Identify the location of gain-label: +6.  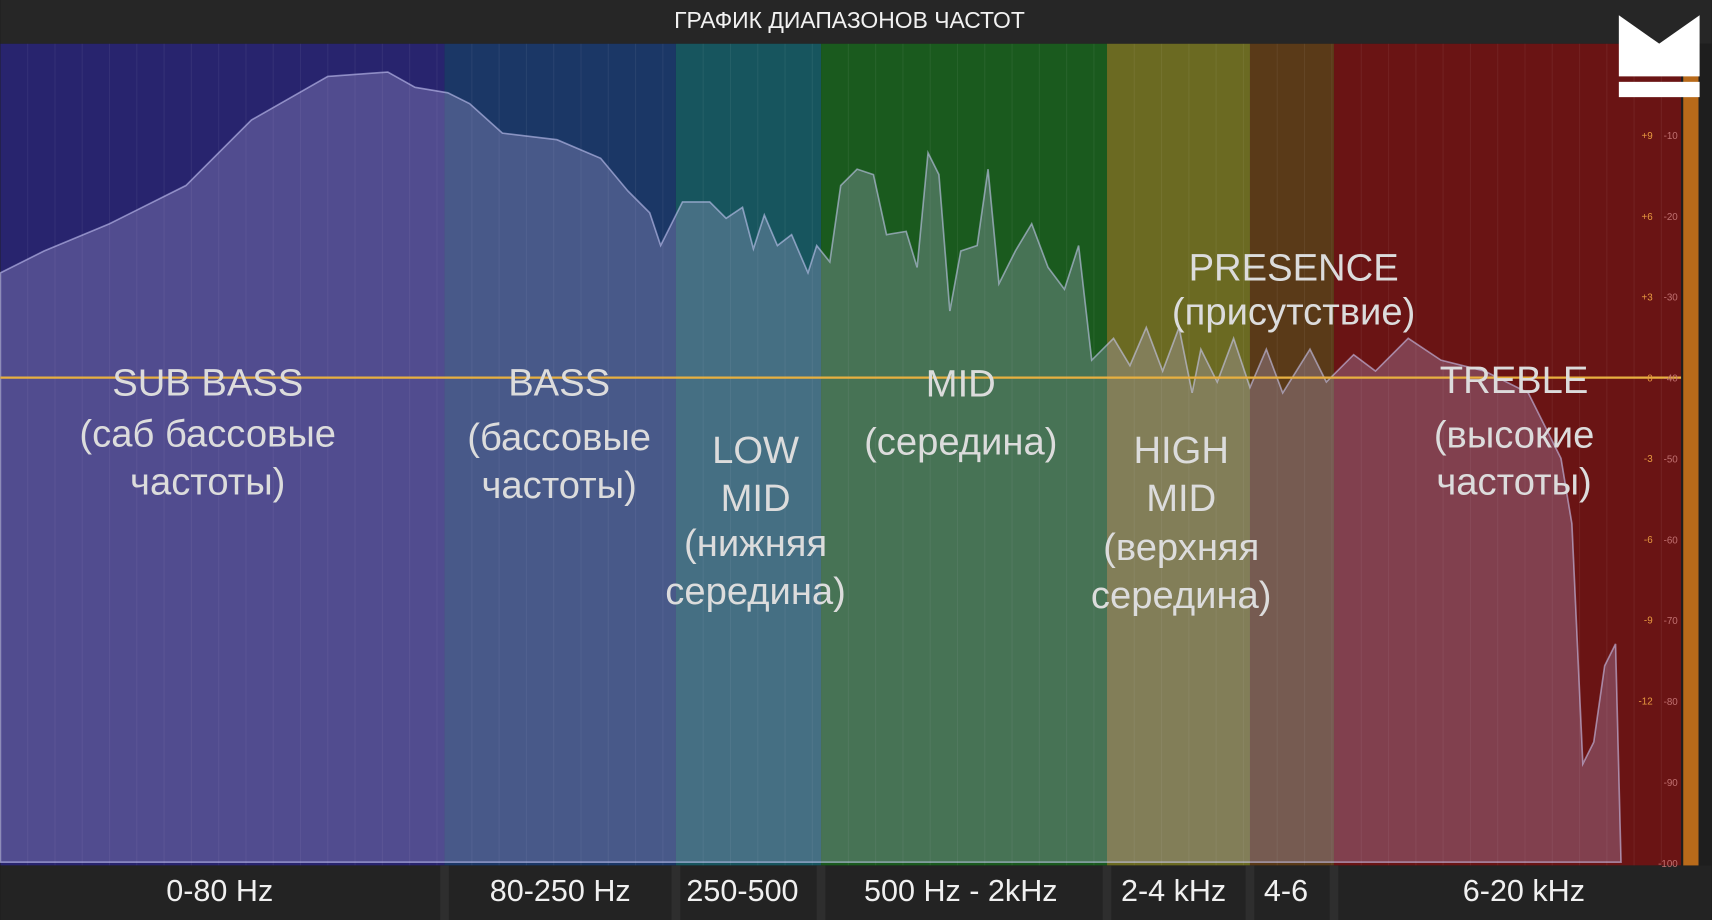
(1647, 217).